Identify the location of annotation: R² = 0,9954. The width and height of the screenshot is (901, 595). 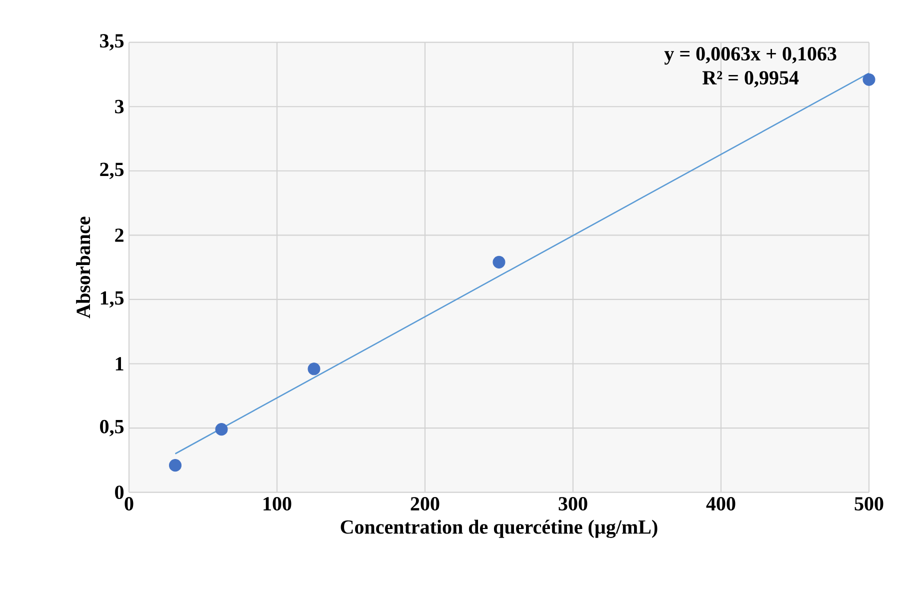
(750, 79).